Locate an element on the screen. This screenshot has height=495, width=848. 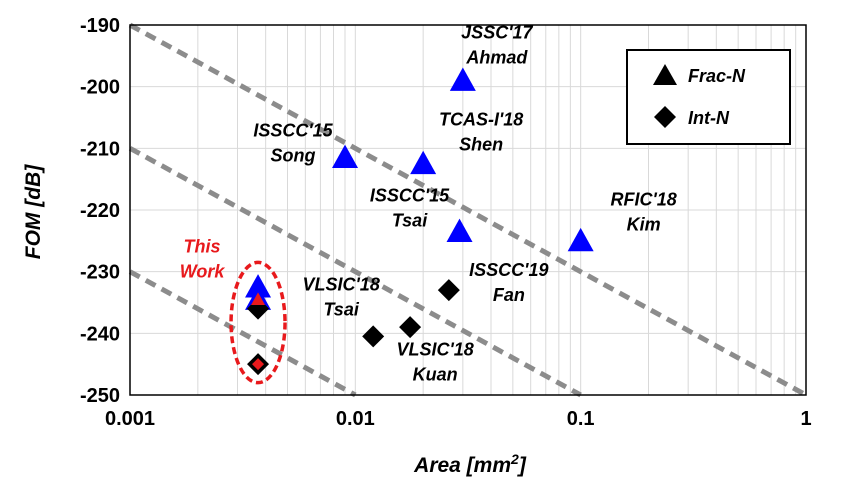
legend-box is located at coordinates (708, 97).